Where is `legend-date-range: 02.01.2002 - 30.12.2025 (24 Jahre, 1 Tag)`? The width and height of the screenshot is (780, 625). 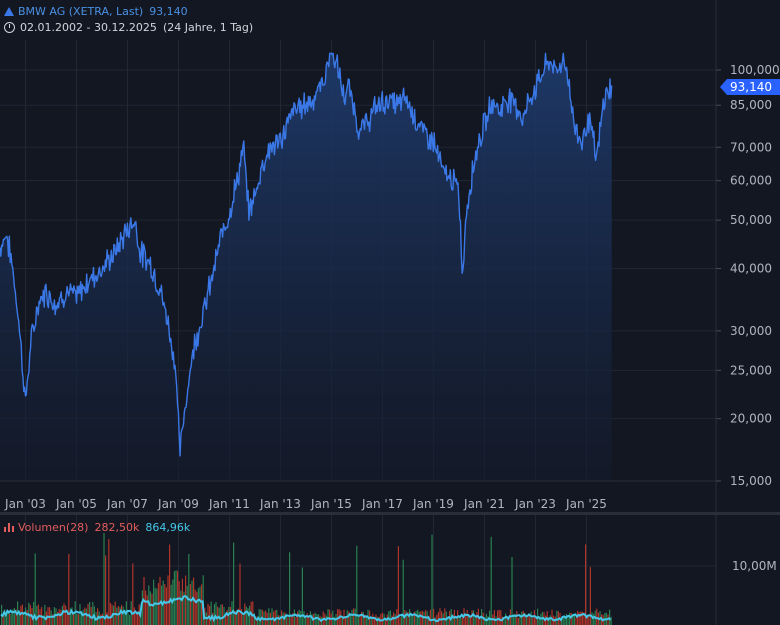 legend-date-range: 02.01.2002 - 30.12.2025 (24 Jahre, 1 Tag) is located at coordinates (128, 28).